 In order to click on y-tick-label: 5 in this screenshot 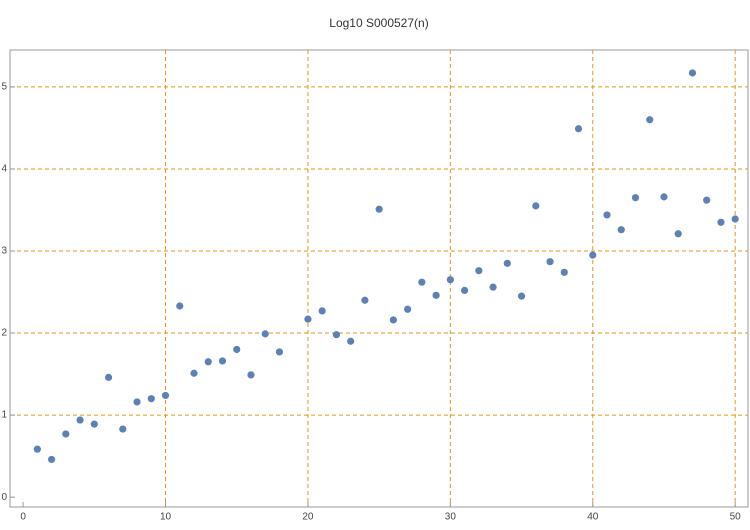, I will do `click(4, 87)`.